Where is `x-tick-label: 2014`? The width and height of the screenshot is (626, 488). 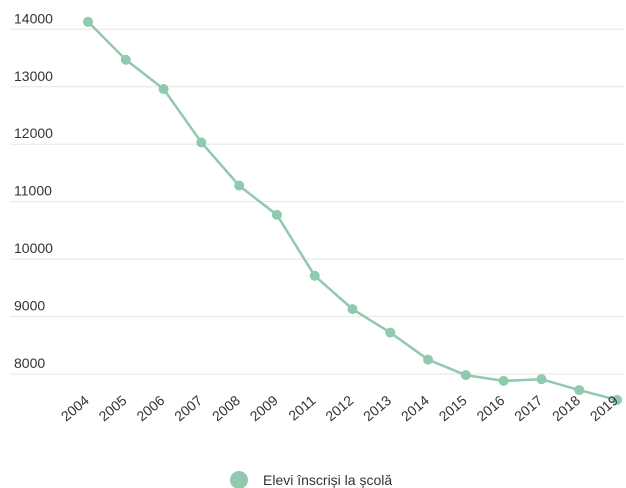
x-tick-label: 2014 is located at coordinates (415, 408).